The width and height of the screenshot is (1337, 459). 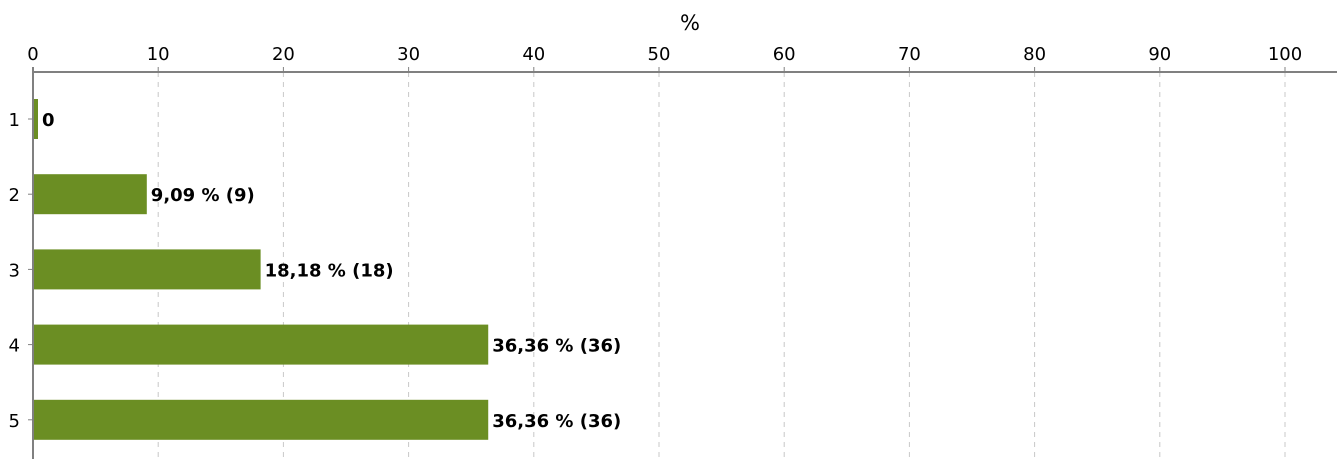 What do you see at coordinates (48, 120) in the screenshot?
I see `data-label-1: 0` at bounding box center [48, 120].